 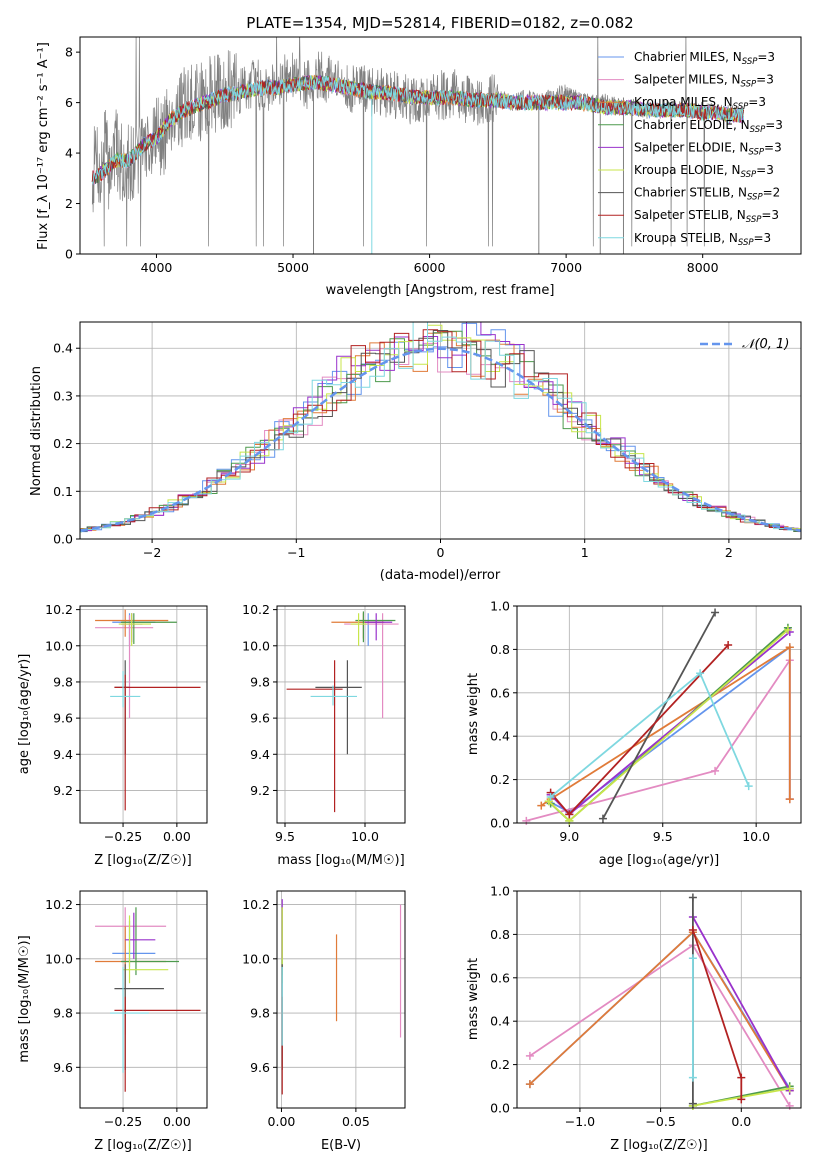 I want to click on gaussian-legend-label: 𝒩(0, 1), so click(x=765, y=344).